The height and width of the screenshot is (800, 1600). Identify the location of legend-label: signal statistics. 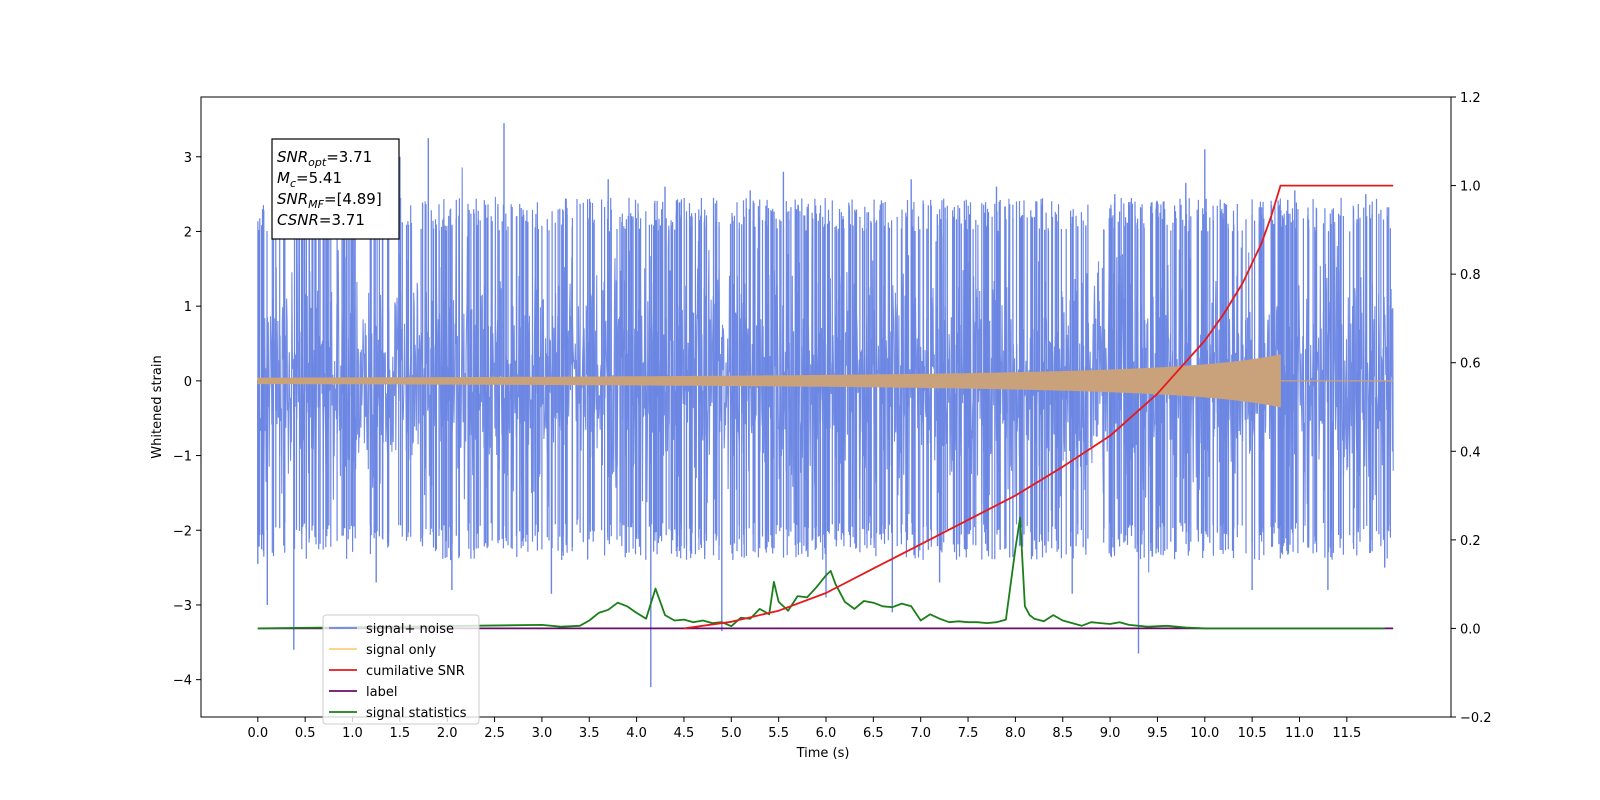
(416, 713).